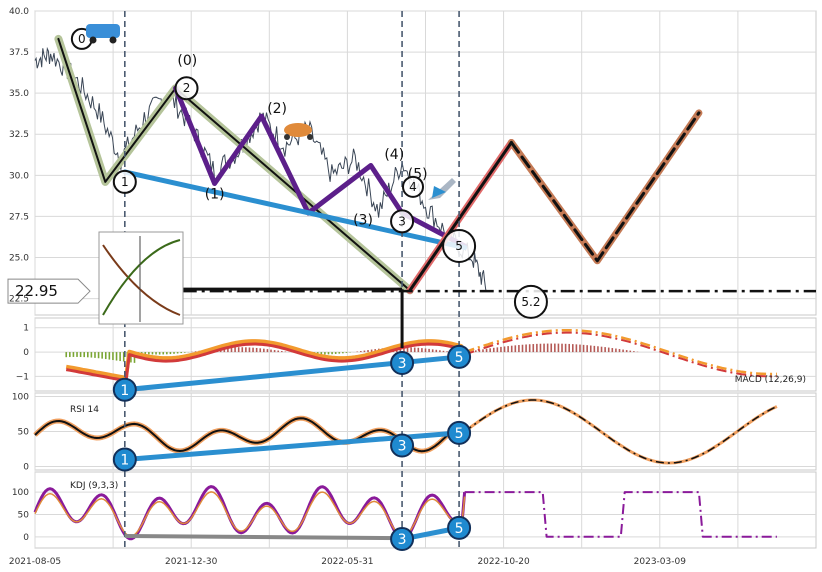 The width and height of the screenshot is (822, 572). What do you see at coordinates (19, 94) in the screenshot?
I see `y-tick-label: 35.0` at bounding box center [19, 94].